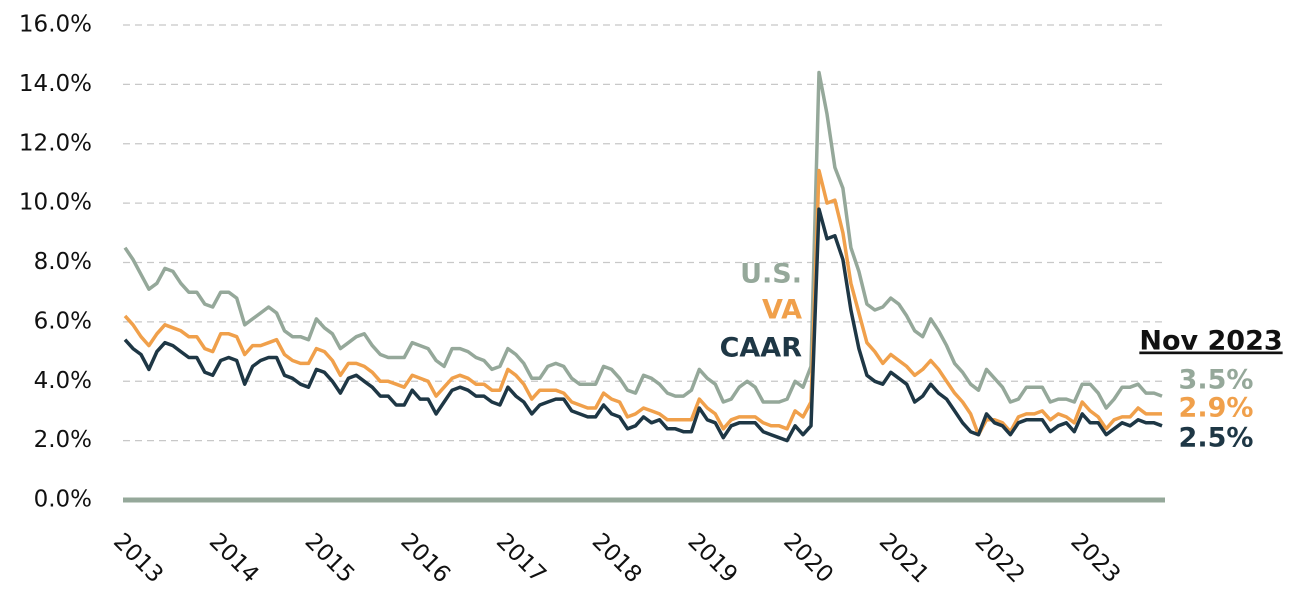 Image resolution: width=1296 pixels, height=592 pixels. What do you see at coordinates (63, 381) in the screenshot?
I see `y-tick-label: 4.0%` at bounding box center [63, 381].